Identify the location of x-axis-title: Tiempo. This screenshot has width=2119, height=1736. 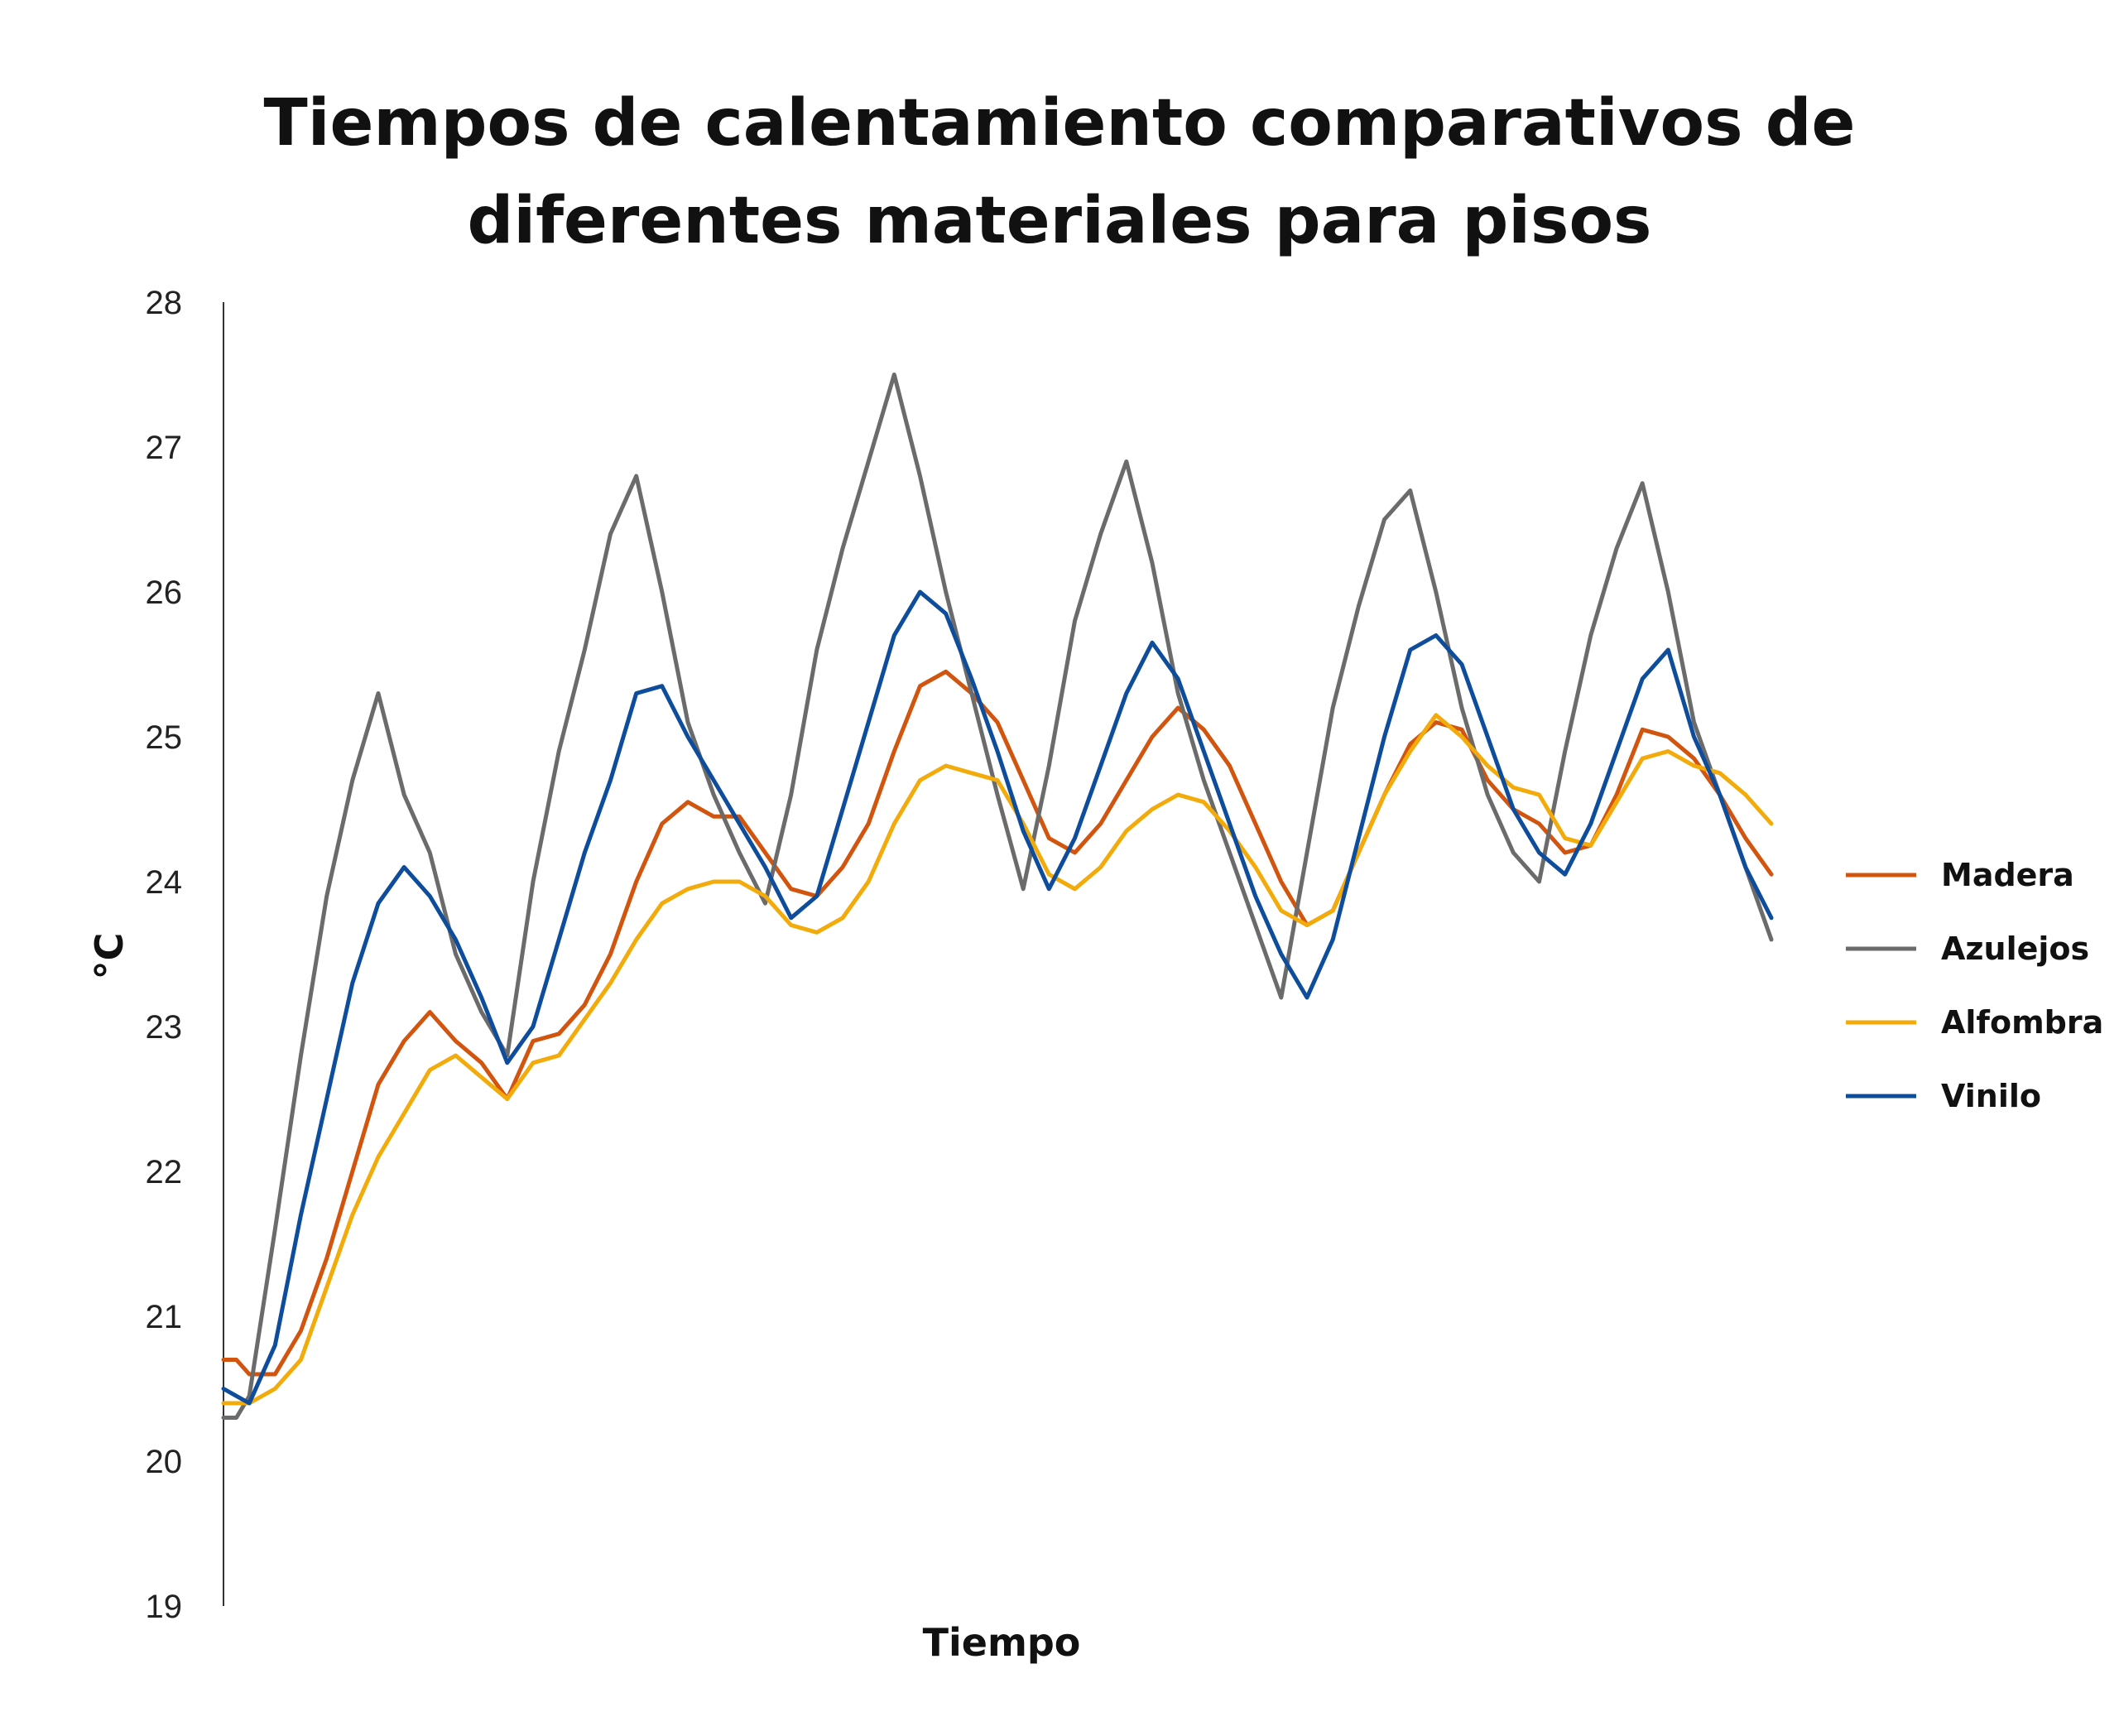
(1002, 1642).